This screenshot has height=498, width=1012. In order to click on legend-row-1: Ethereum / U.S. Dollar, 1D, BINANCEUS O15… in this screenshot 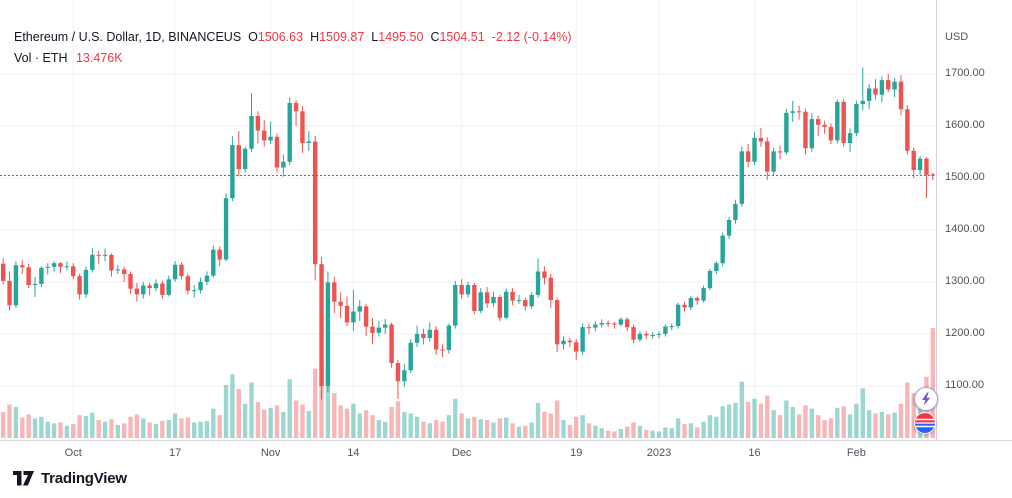, I will do `click(293, 37)`.